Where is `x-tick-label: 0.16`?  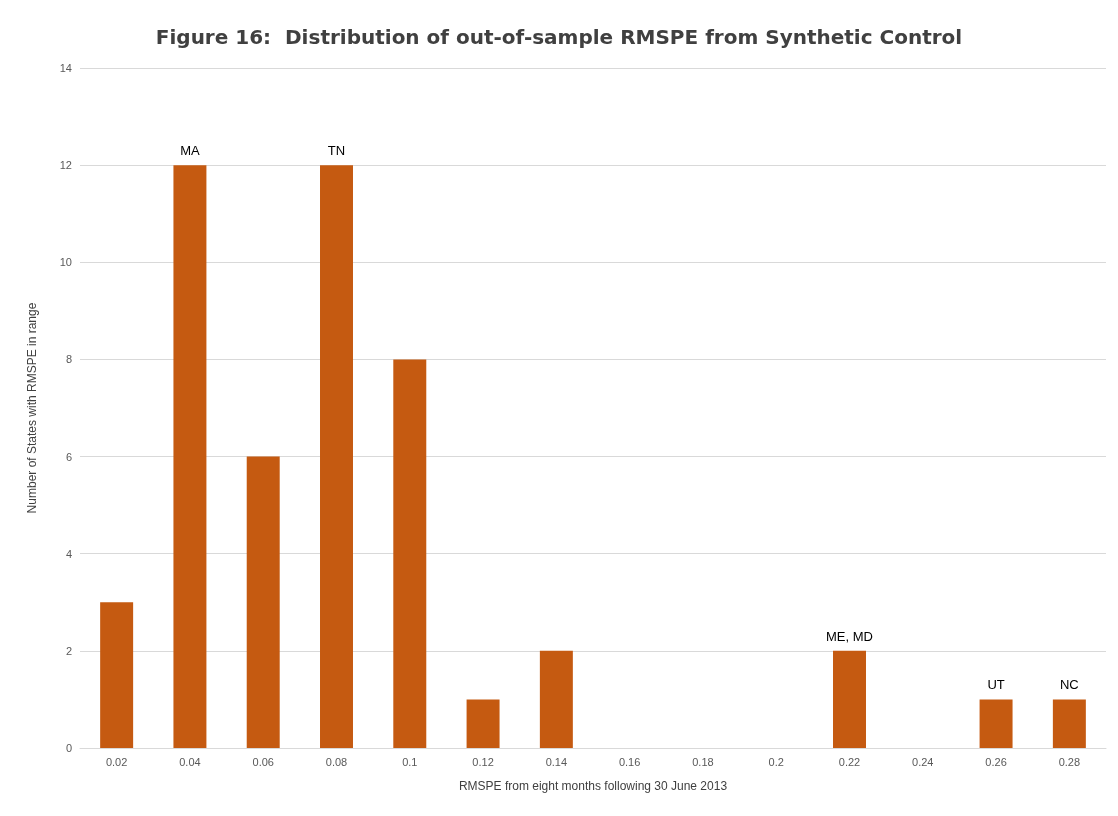 x-tick-label: 0.16 is located at coordinates (629, 761).